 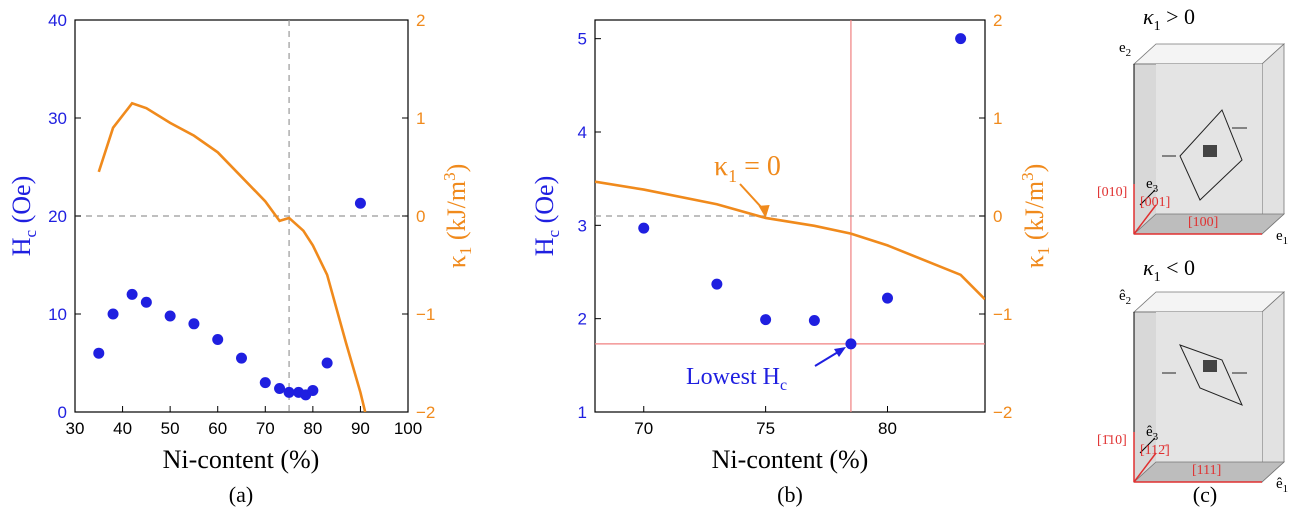 What do you see at coordinates (1211, 375) in the screenshot?
I see `cube-negative-domain-wall` at bounding box center [1211, 375].